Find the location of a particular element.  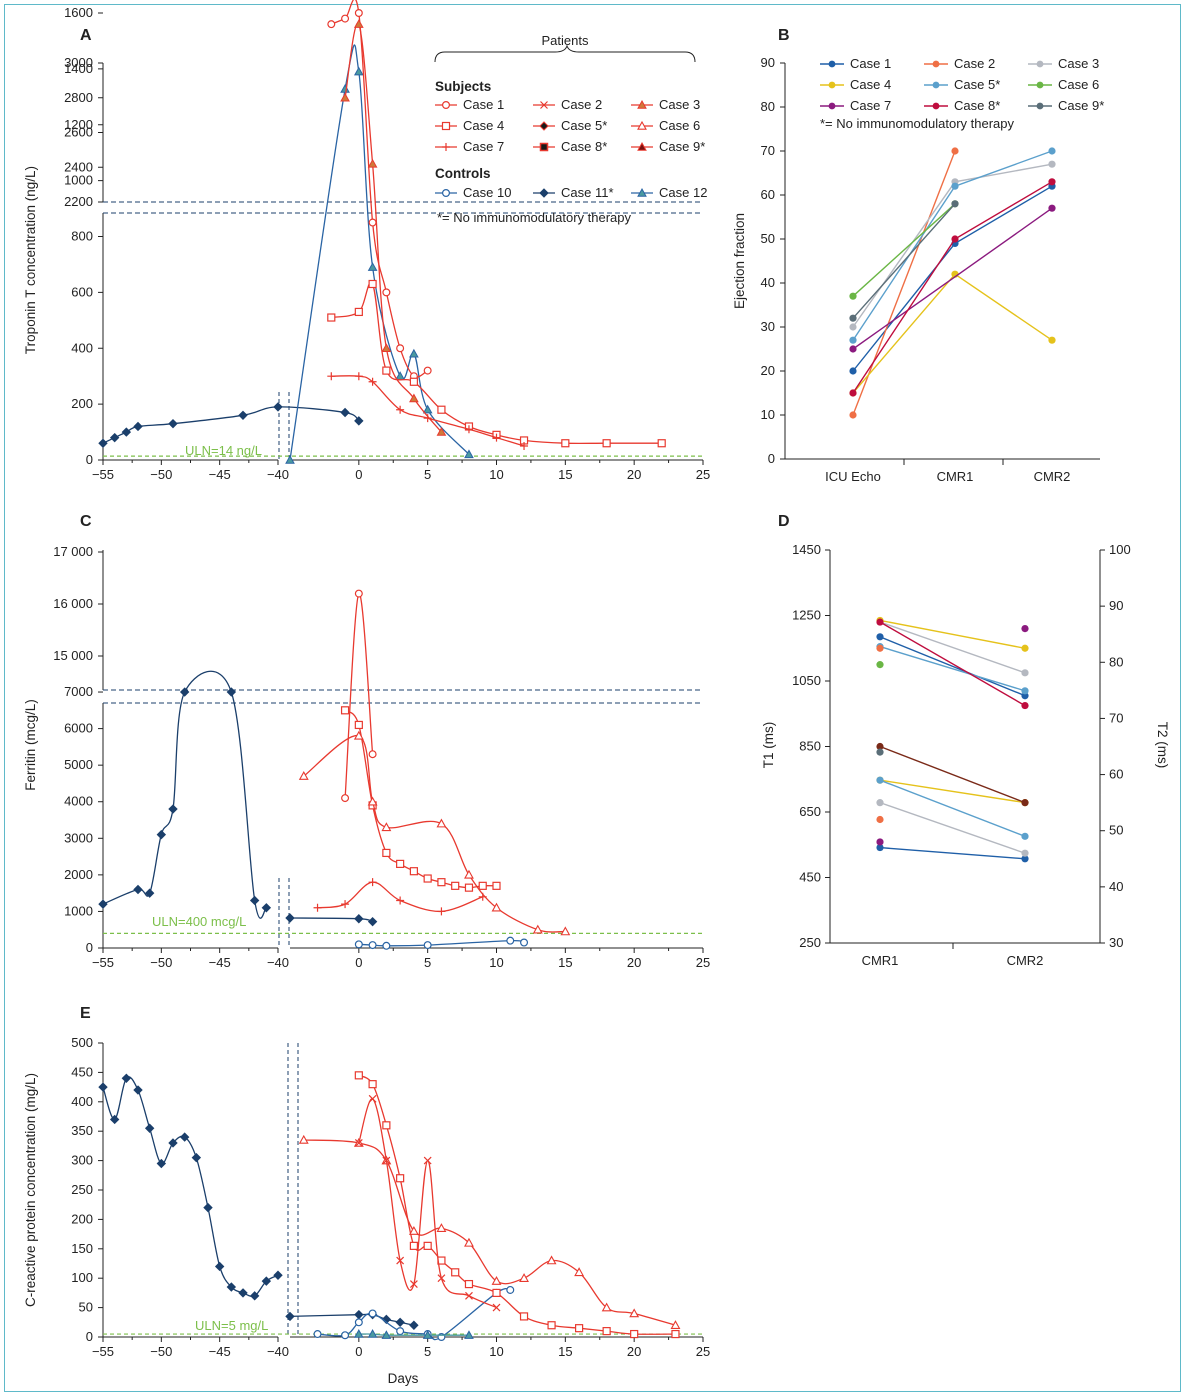

b-y-tick-label: 30 is located at coordinates (768, 326).